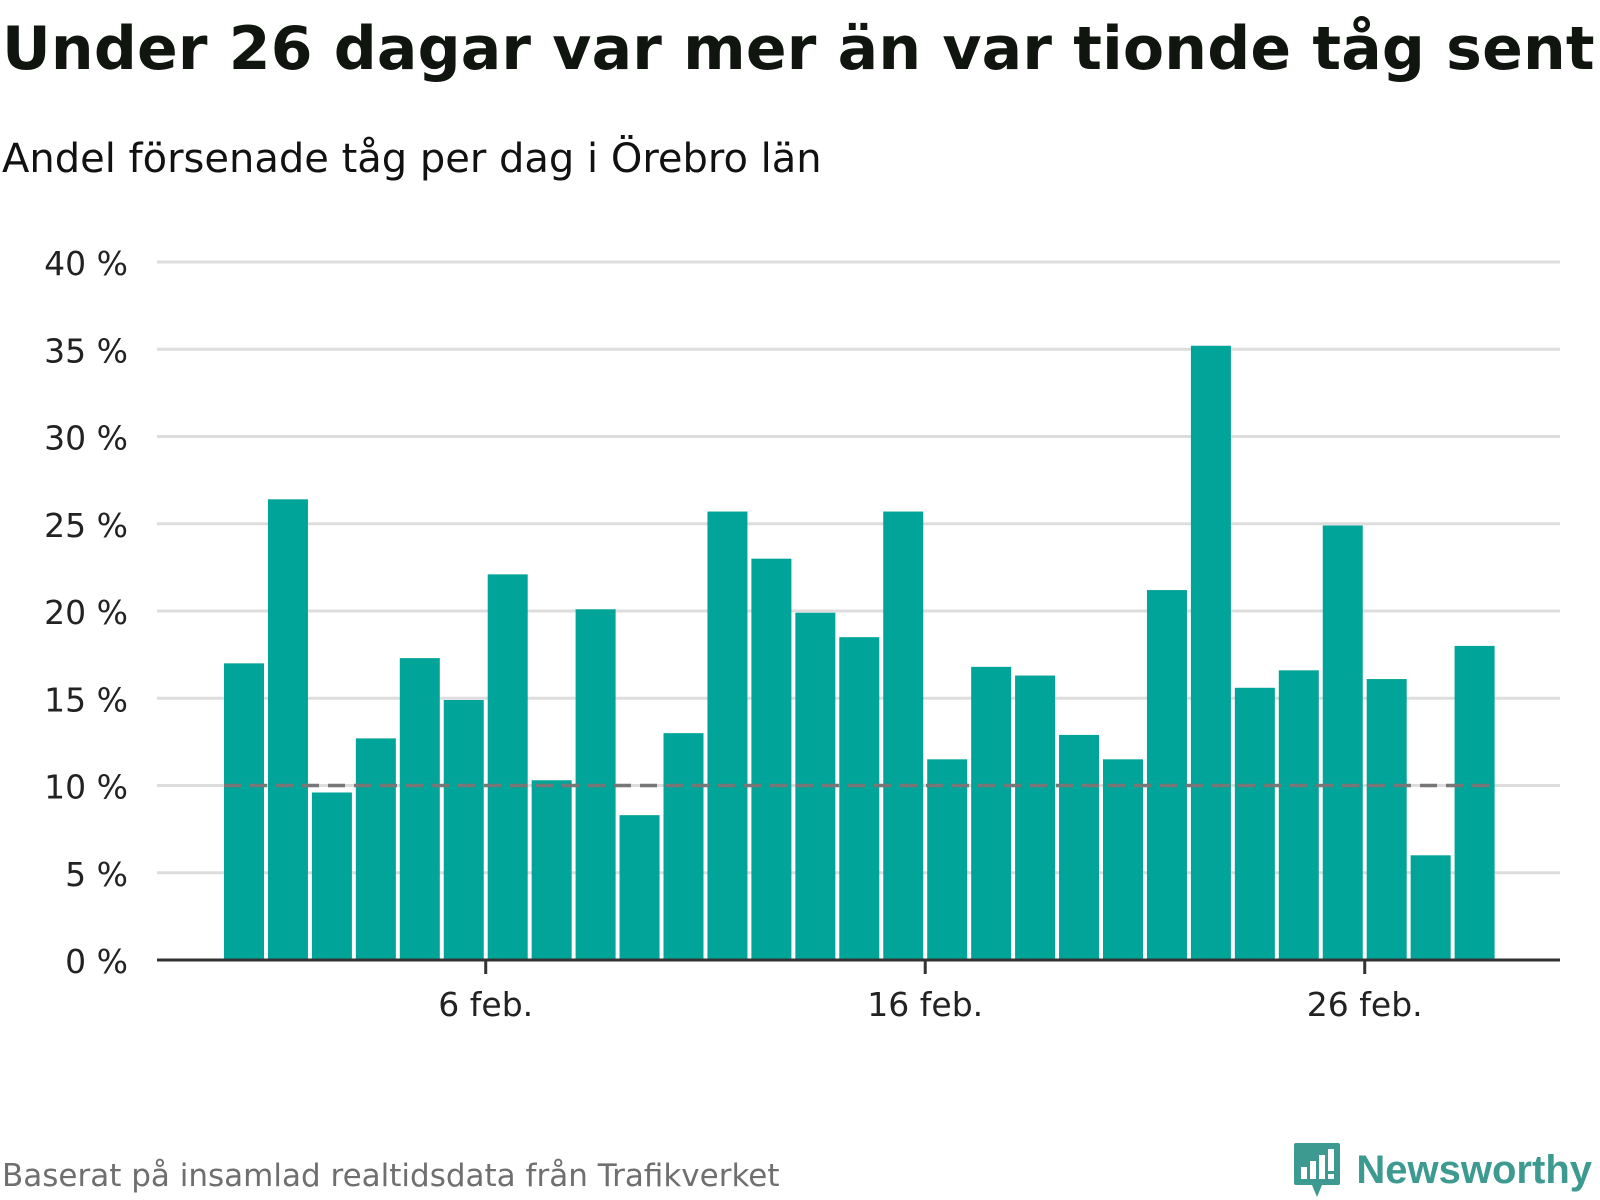  Describe the element at coordinates (96, 961) in the screenshot. I see `y-tick-label: 0 %` at that location.